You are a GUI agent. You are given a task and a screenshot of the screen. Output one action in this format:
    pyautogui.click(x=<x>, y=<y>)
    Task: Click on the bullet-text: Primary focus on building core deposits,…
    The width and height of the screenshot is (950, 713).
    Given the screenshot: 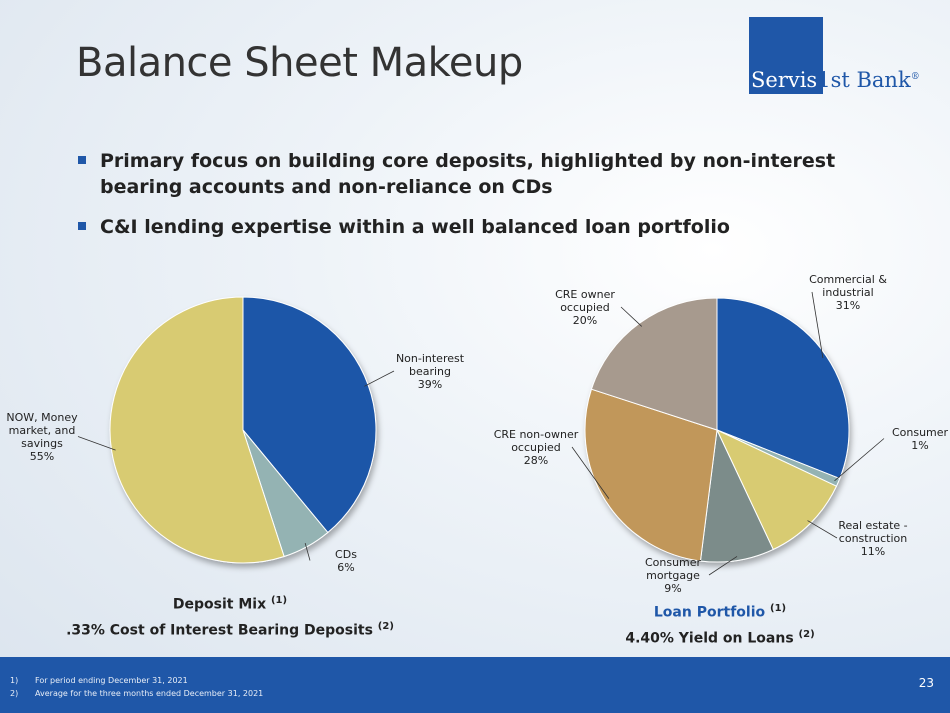 What is the action you would take?
    pyautogui.click(x=468, y=174)
    